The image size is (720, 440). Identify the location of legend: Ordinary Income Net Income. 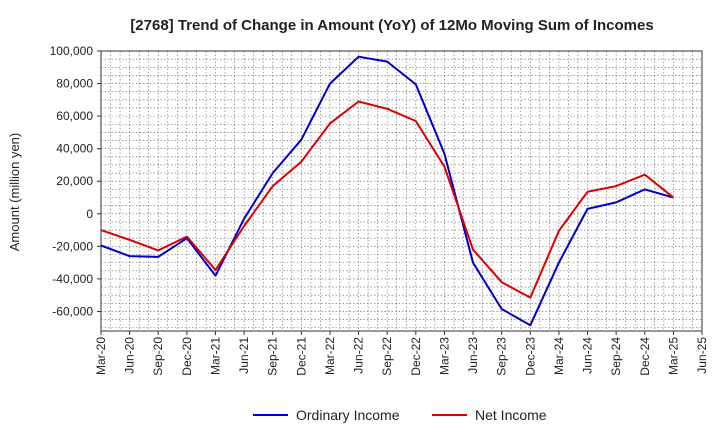
(400, 415).